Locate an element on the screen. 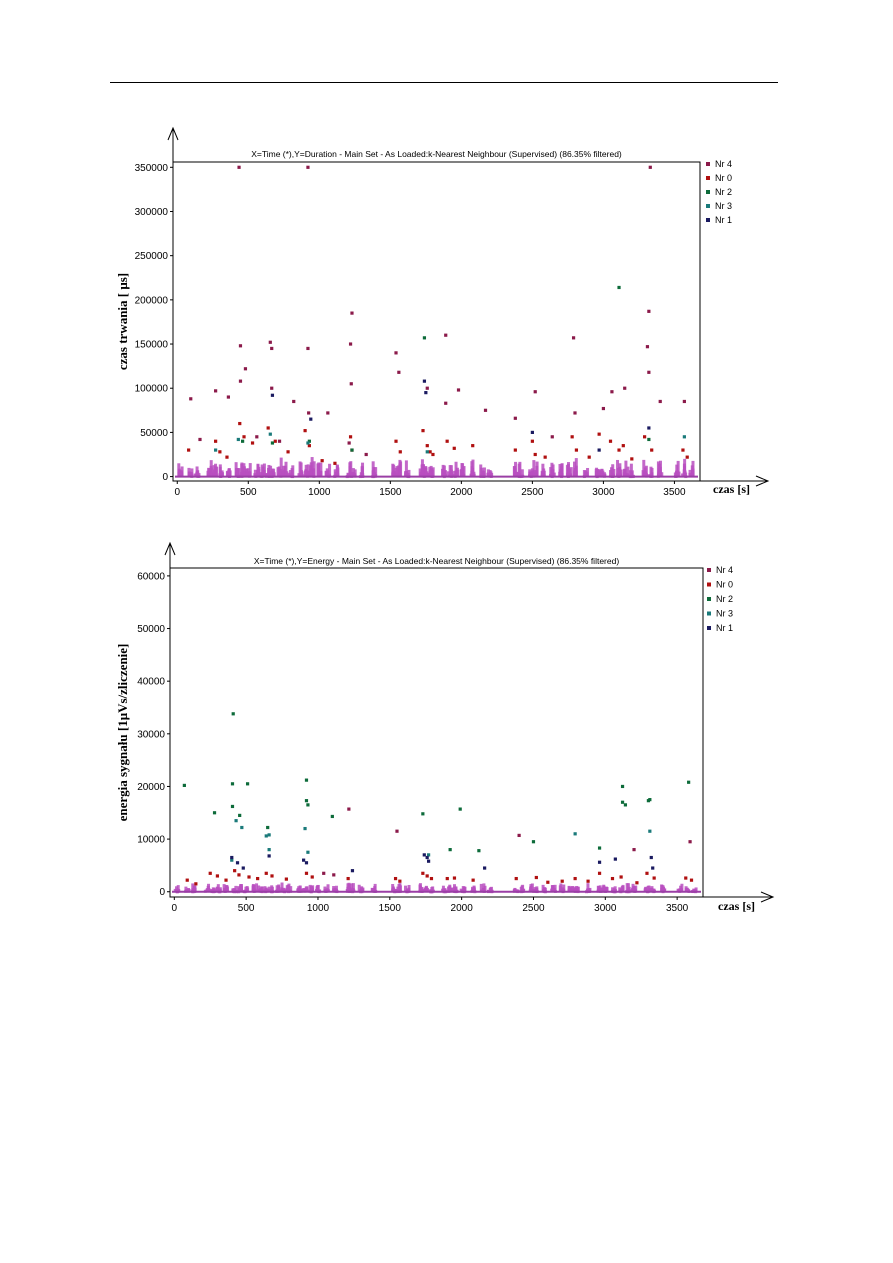 The image size is (893, 1263). y-tick-label: 350000 is located at coordinates (152, 168).